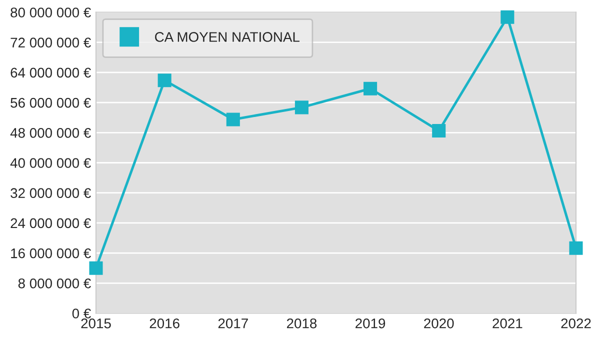 Image resolution: width=600 pixels, height=350 pixels. What do you see at coordinates (50, 193) in the screenshot?
I see `y-tick-label: 32 000 000 €` at bounding box center [50, 193].